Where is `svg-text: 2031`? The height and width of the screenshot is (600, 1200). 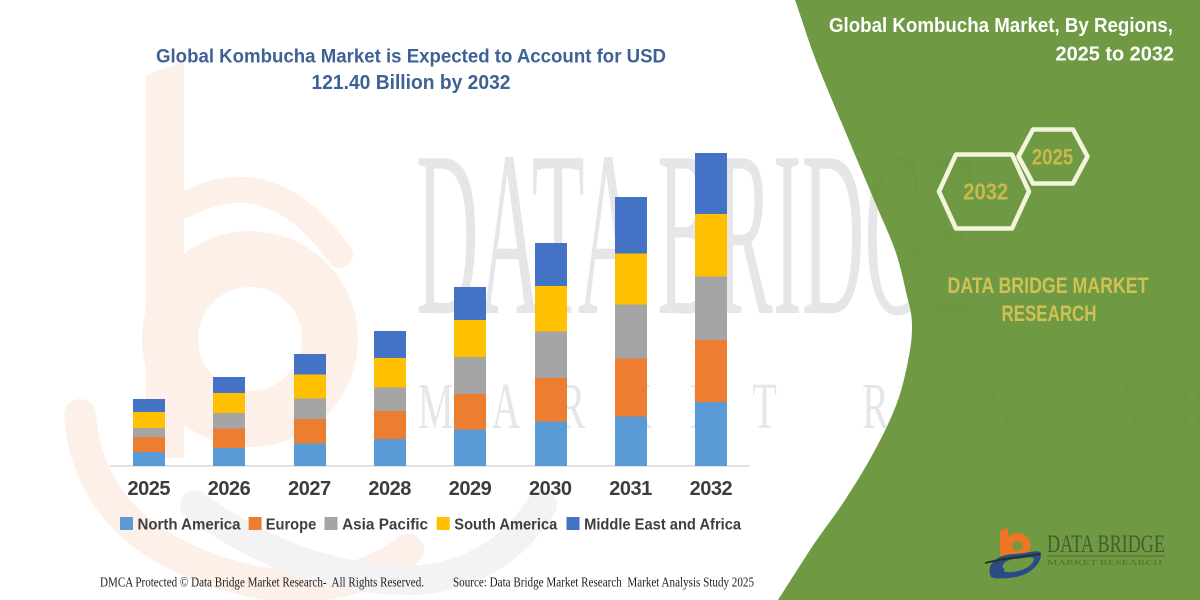
svg-text: 2031 is located at coordinates (630, 489).